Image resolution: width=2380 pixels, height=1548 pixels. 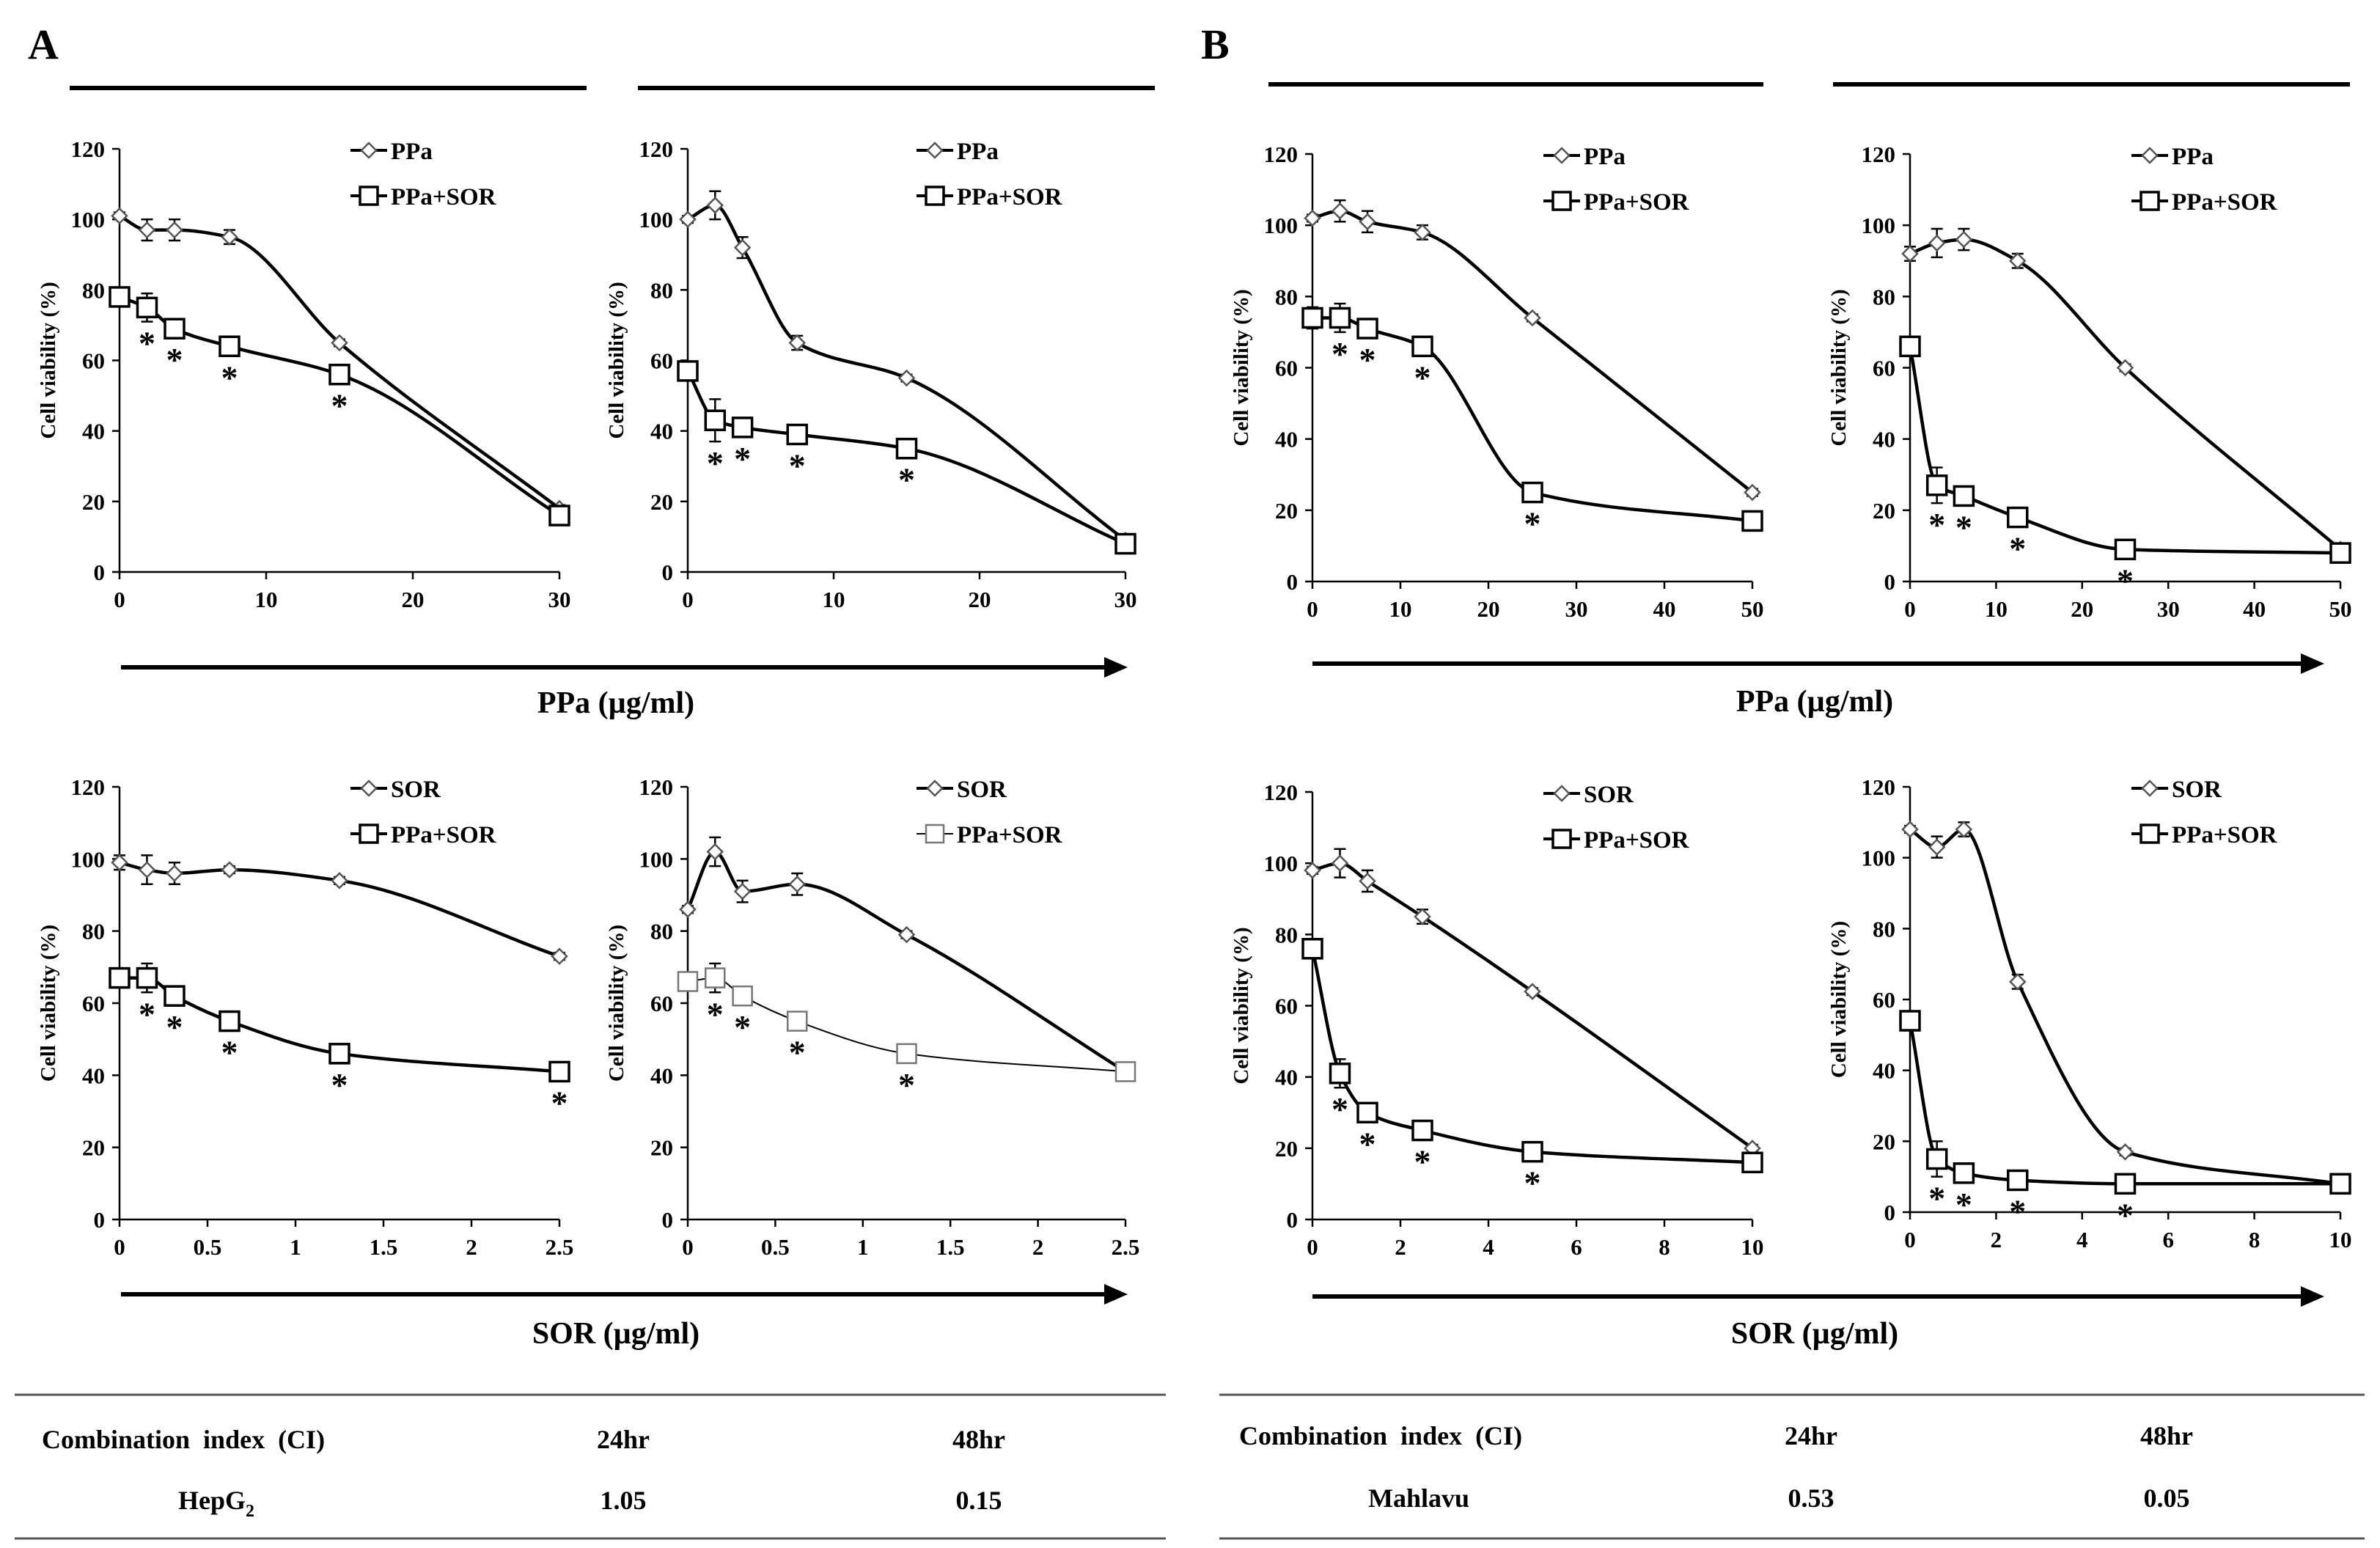 I want to click on y-tick-label: 120, so click(x=89, y=149).